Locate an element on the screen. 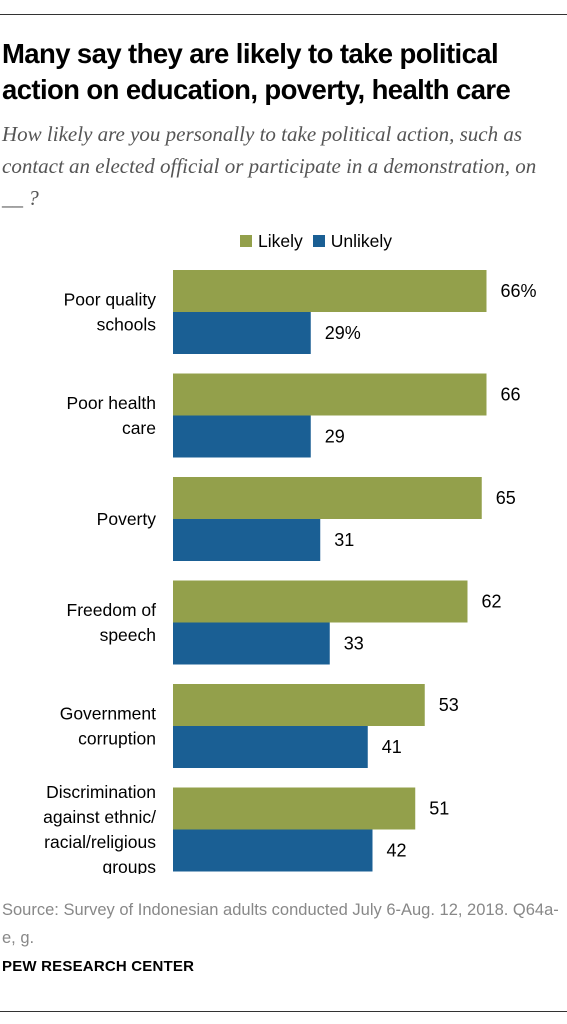 The height and width of the screenshot is (1024, 567). category-label-line: Freedom of is located at coordinates (112, 610).